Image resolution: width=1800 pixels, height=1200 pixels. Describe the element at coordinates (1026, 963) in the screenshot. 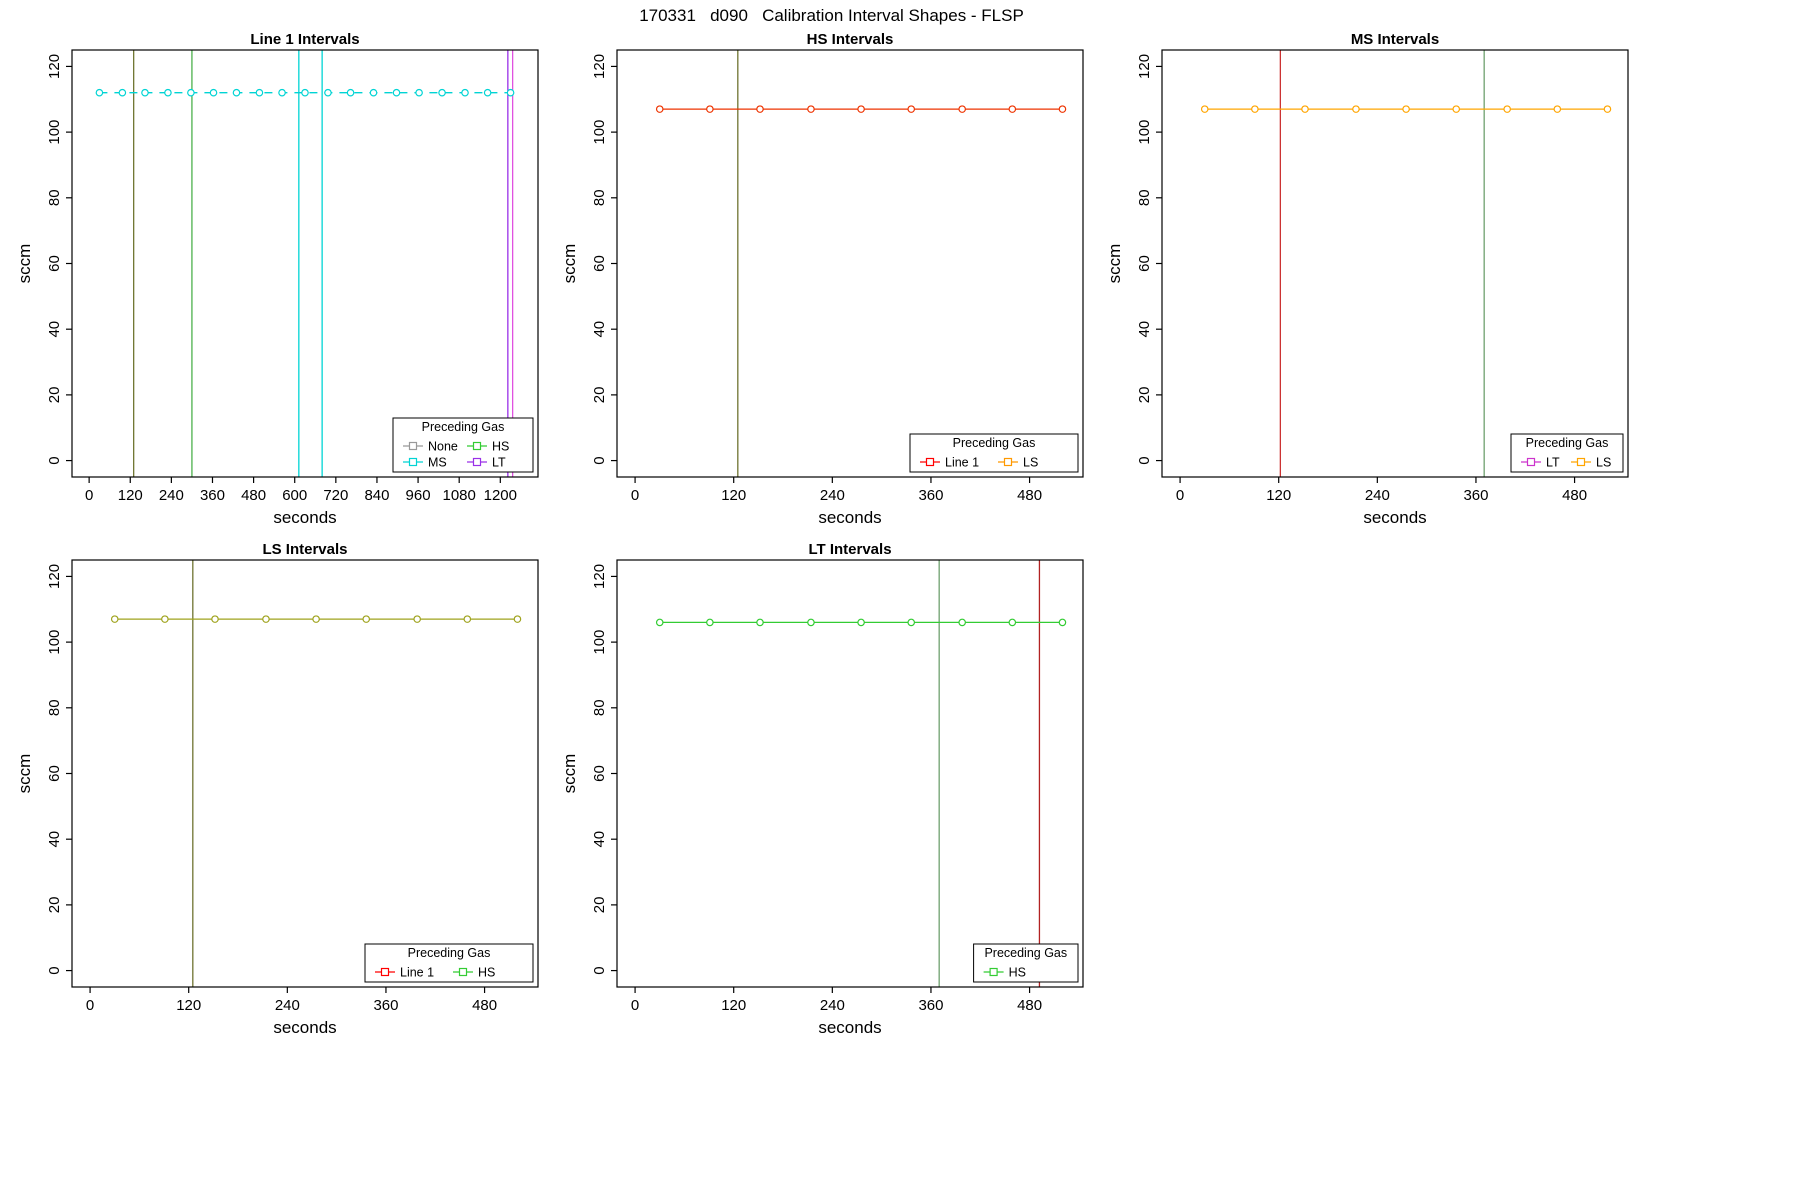

I see `legend: Preceding Gas HS` at that location.